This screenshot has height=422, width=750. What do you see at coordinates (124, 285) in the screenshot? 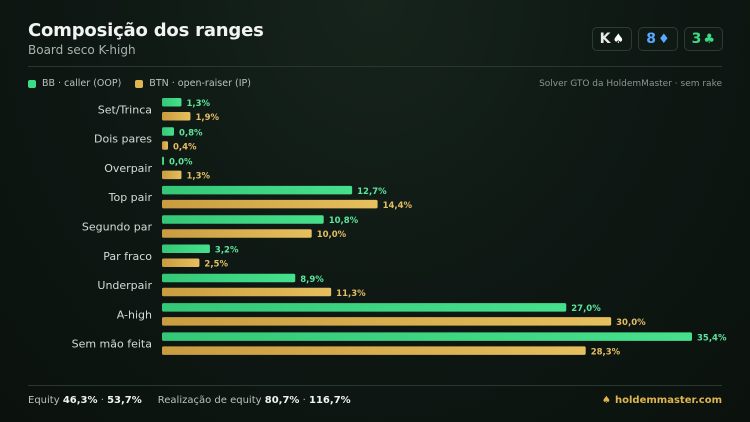
I see `category-label: Underpair` at bounding box center [124, 285].